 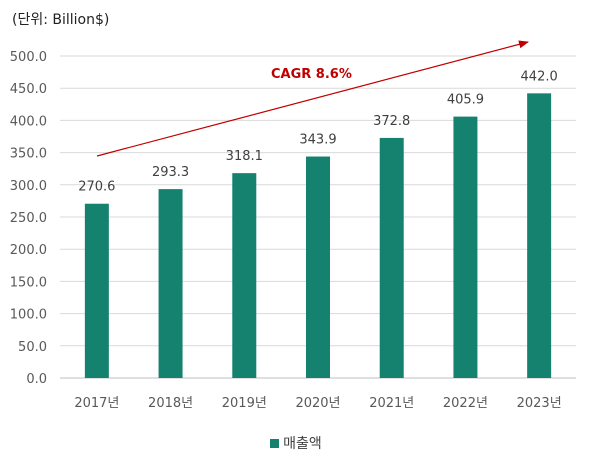 I want to click on y-tick-label: 350.0, so click(x=28, y=154).